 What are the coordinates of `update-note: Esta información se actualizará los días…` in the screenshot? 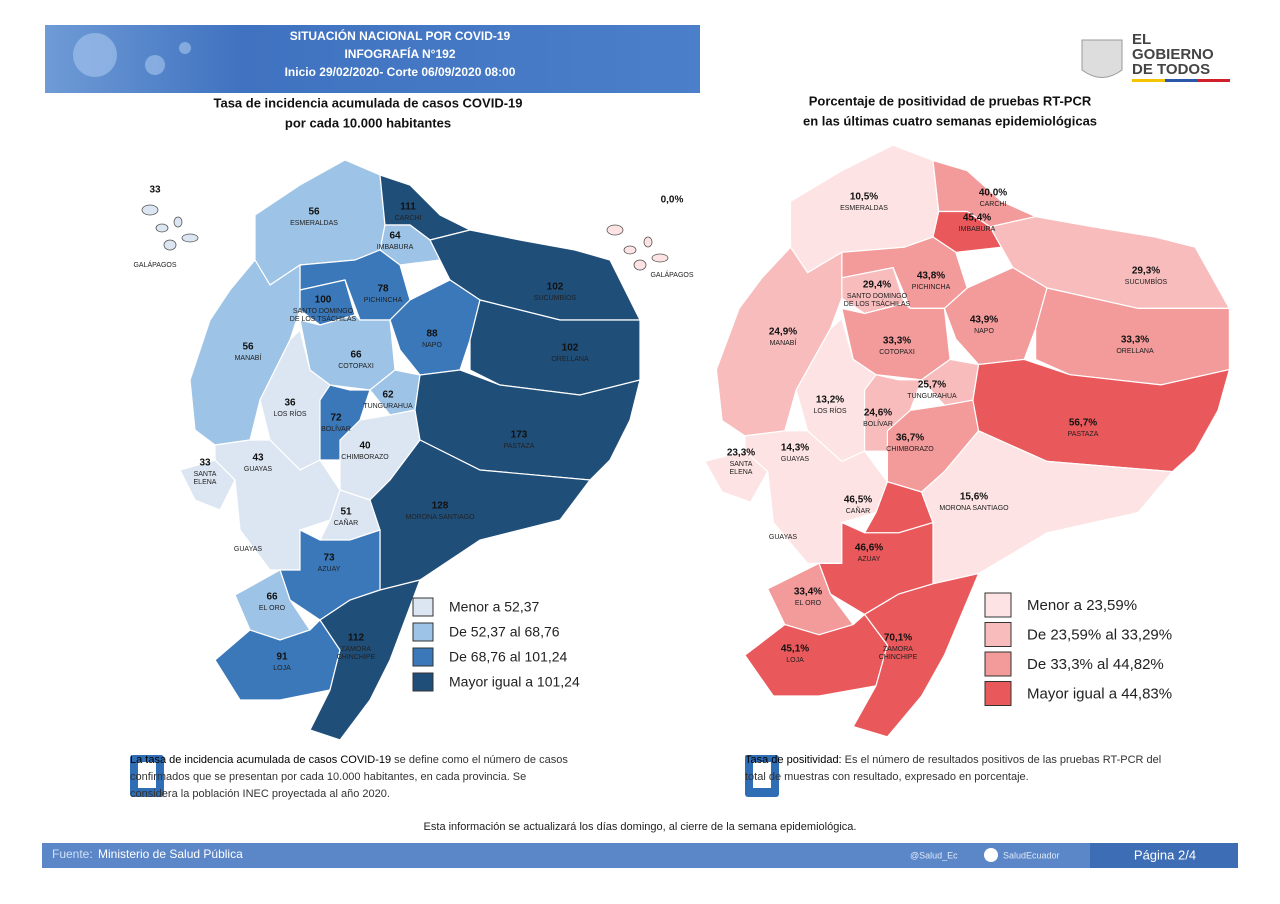 It's located at (640, 827).